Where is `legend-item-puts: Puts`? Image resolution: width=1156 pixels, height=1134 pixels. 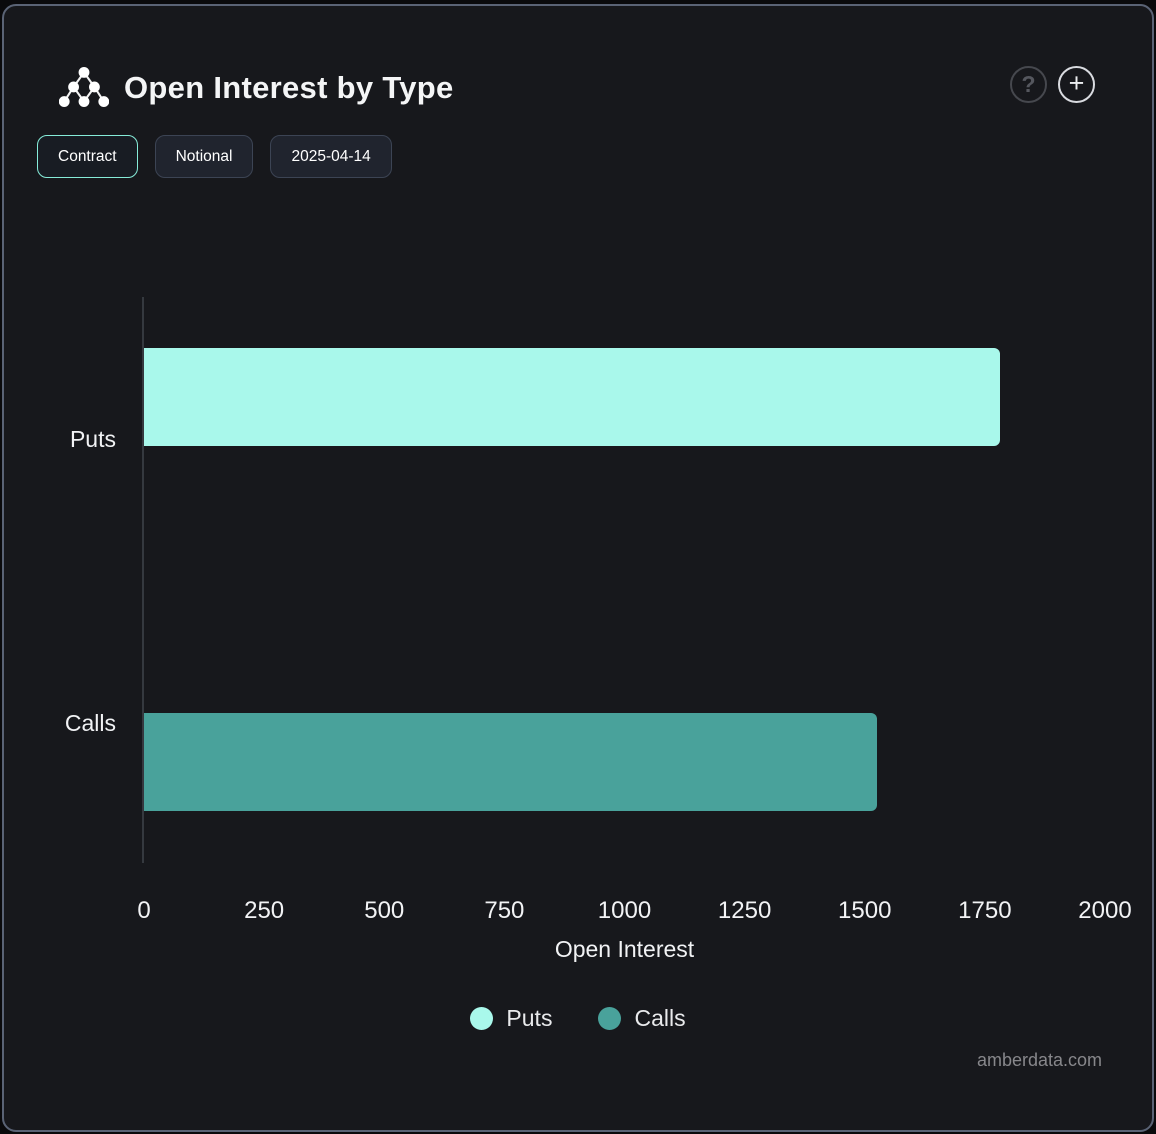 legend-item-puts: Puts is located at coordinates (511, 1018).